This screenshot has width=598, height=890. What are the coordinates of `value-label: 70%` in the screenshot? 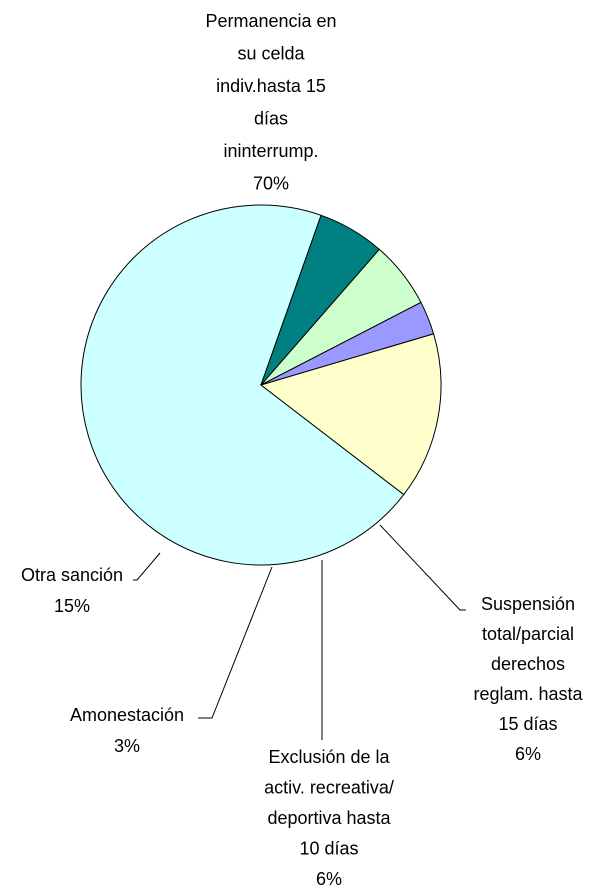 It's located at (271, 183).